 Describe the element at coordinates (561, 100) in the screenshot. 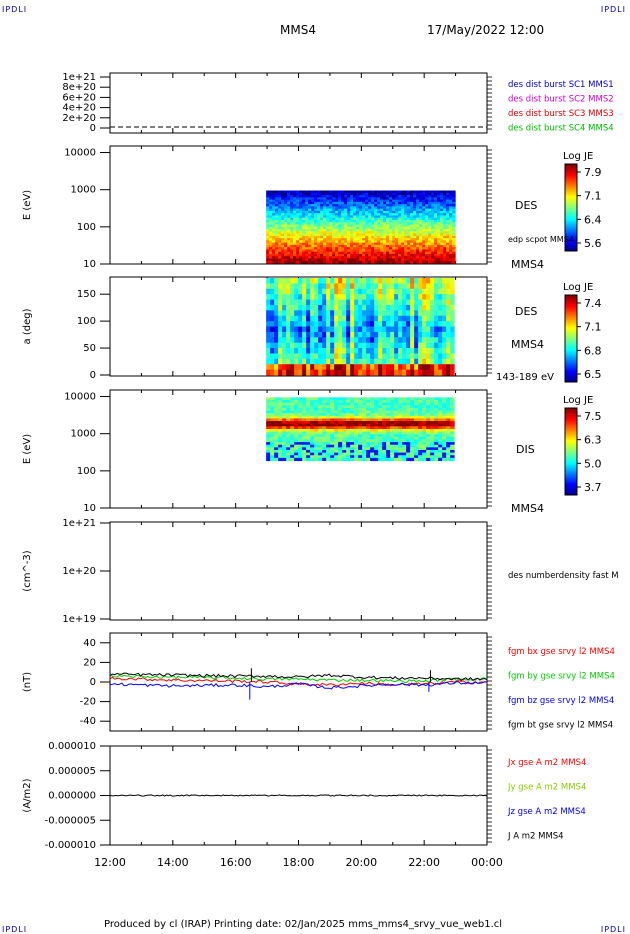

I see `panel1-legend-item: des dist burst SC2 MMS2` at that location.